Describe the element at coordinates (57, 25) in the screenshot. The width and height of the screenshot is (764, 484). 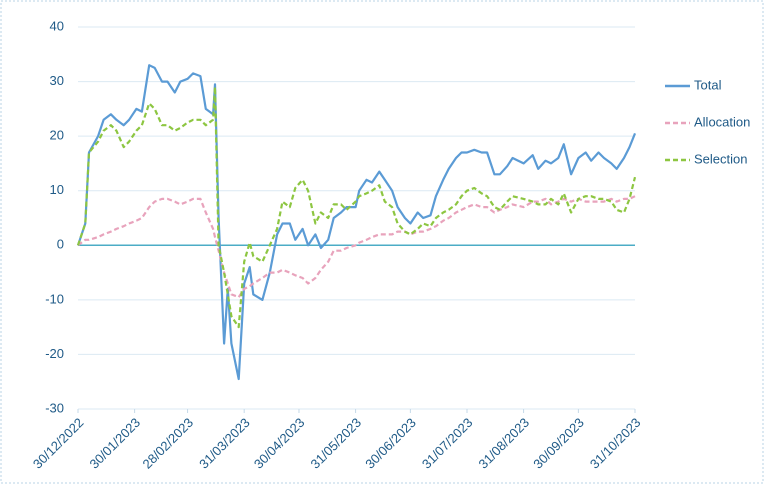
I see `y-tick-label: 40` at that location.